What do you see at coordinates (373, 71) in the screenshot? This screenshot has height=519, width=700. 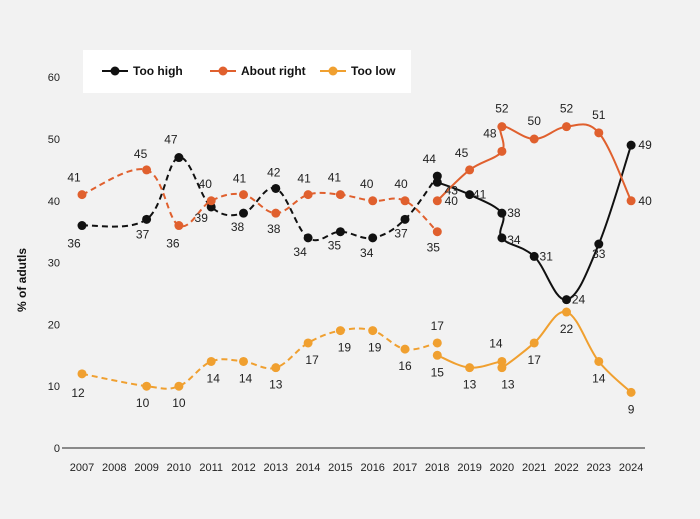 I see `legend-label: Too low` at bounding box center [373, 71].